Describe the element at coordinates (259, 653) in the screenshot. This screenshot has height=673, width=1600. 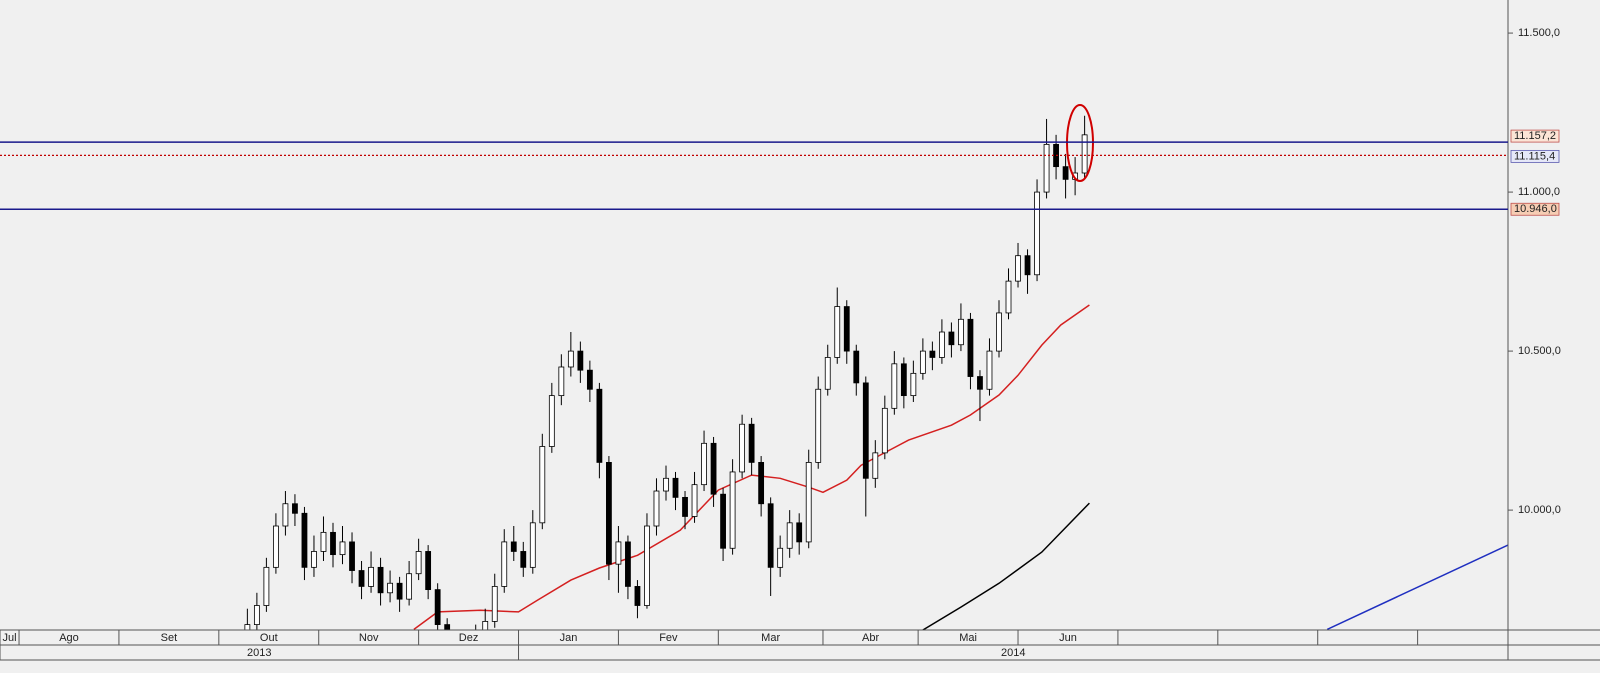
I see `year-label: 2013` at that location.